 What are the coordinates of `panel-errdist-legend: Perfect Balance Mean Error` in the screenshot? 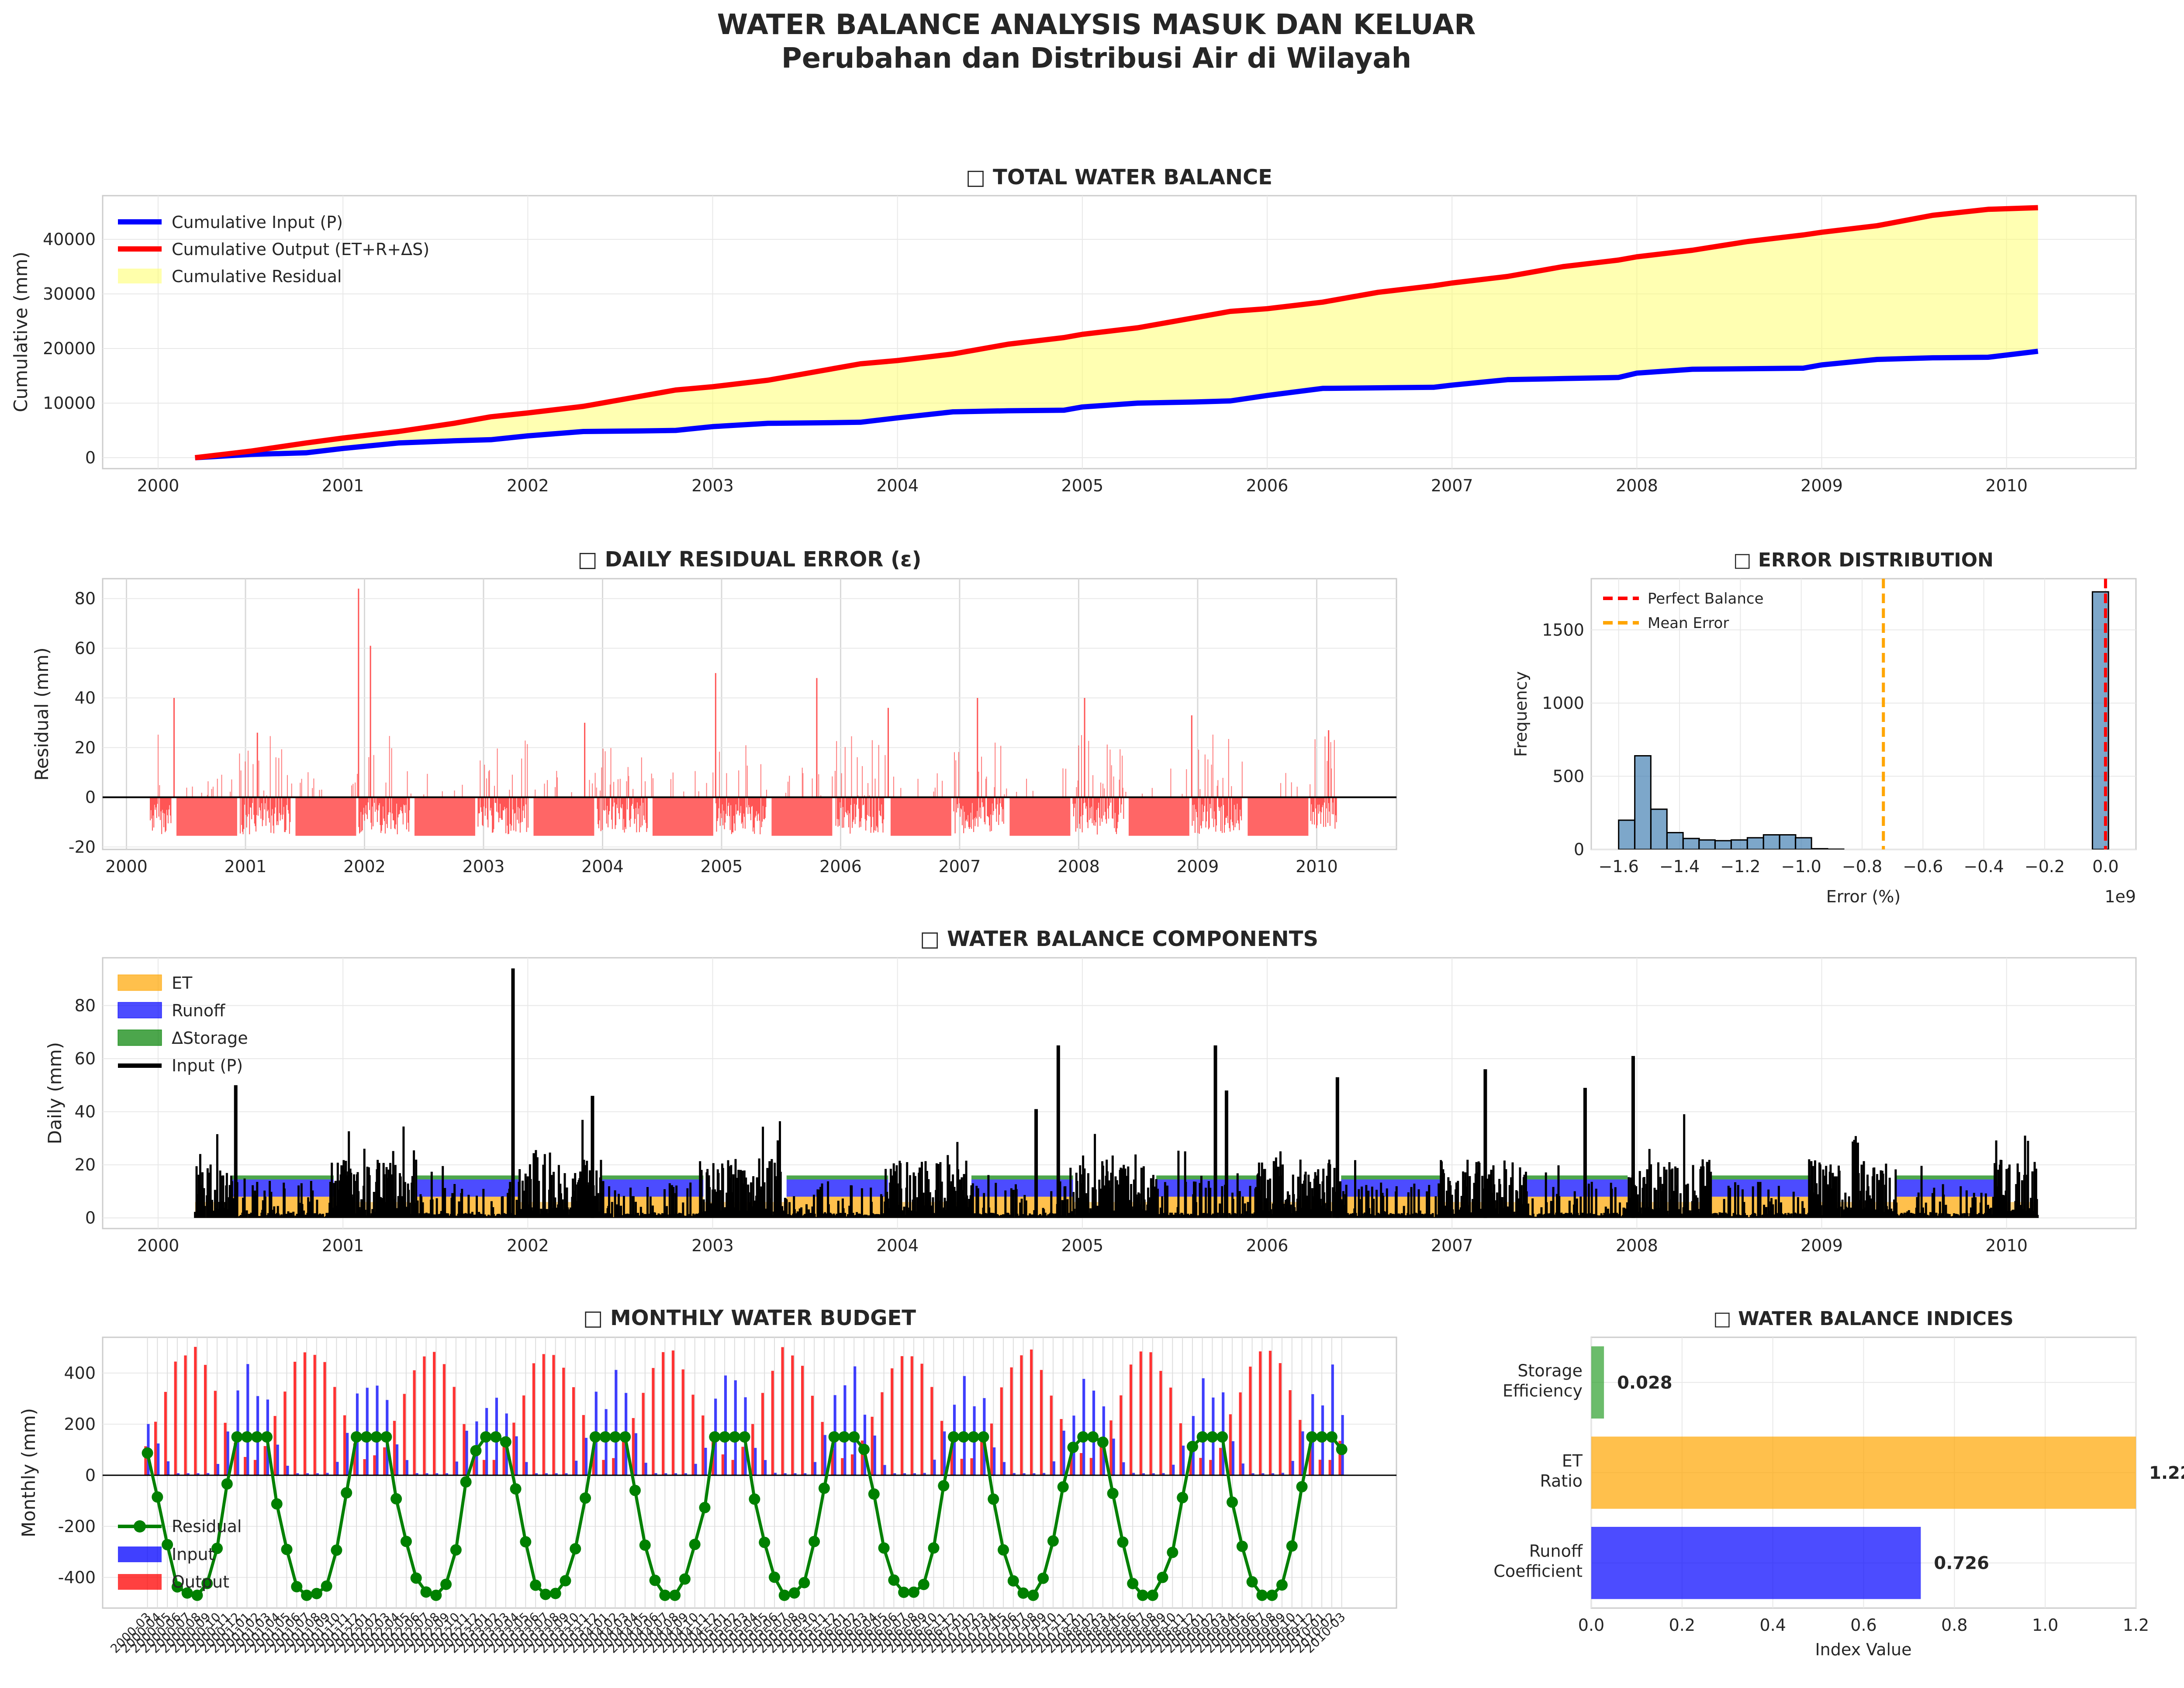 It's located at (1683, 611).